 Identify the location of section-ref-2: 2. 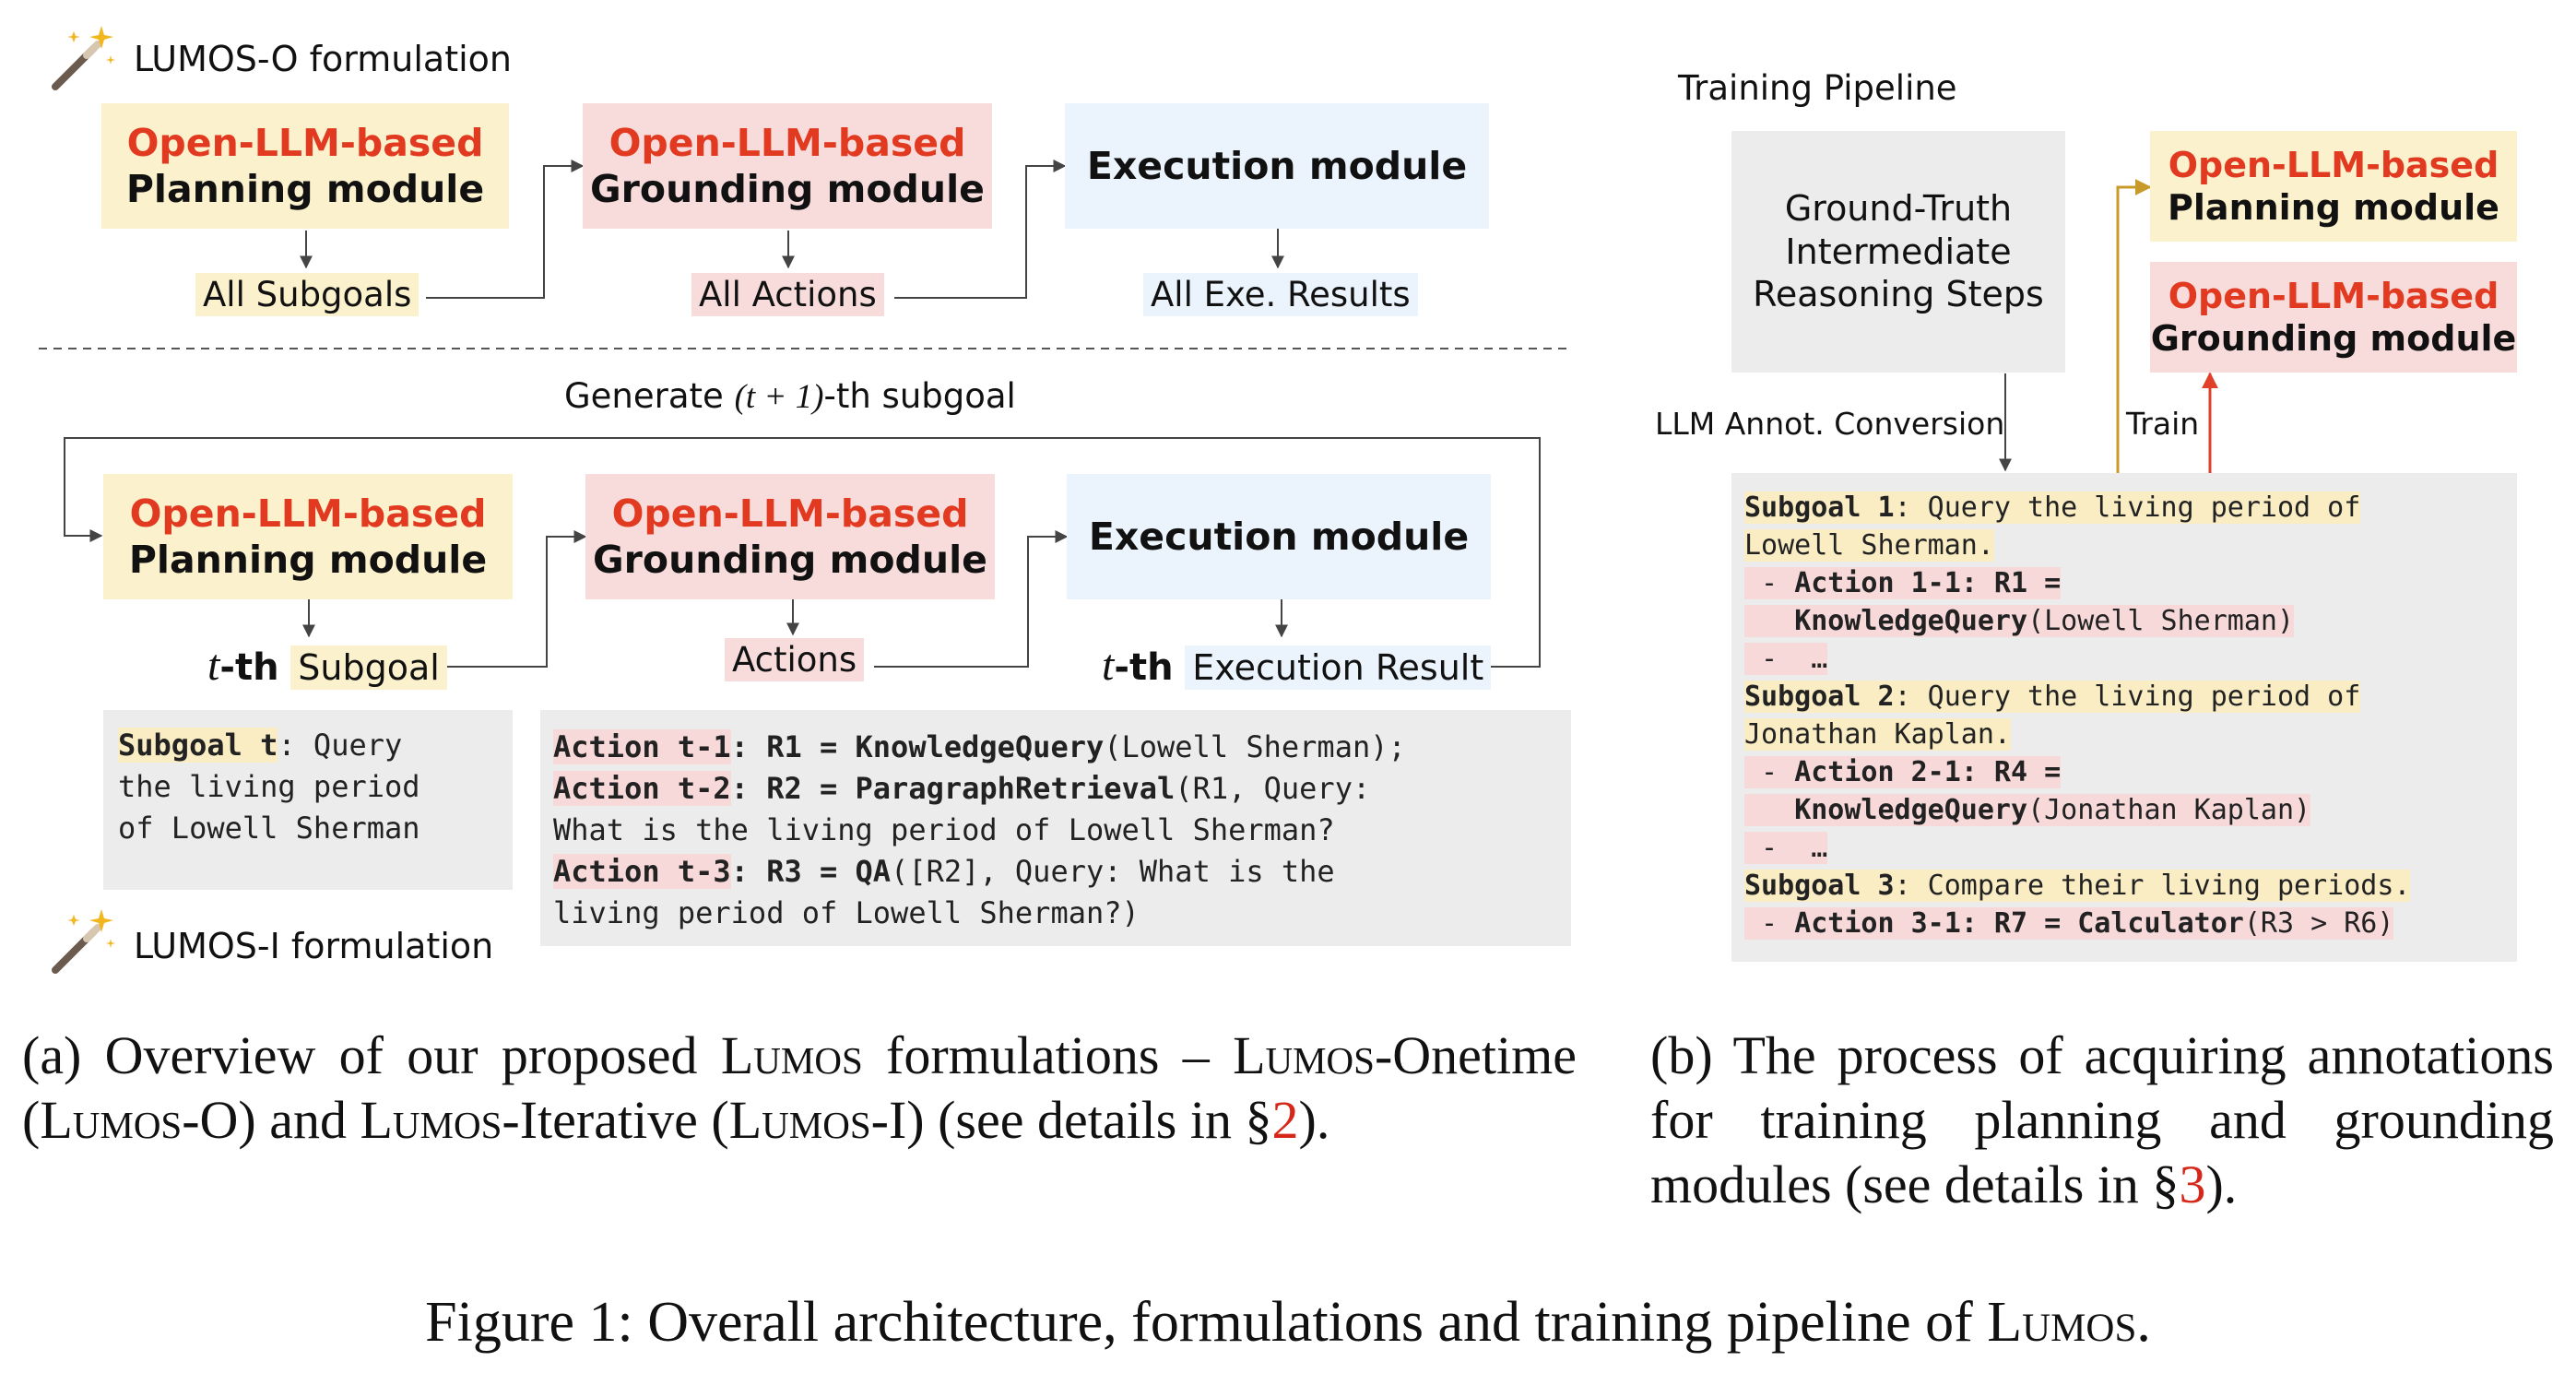
(1285, 1120).